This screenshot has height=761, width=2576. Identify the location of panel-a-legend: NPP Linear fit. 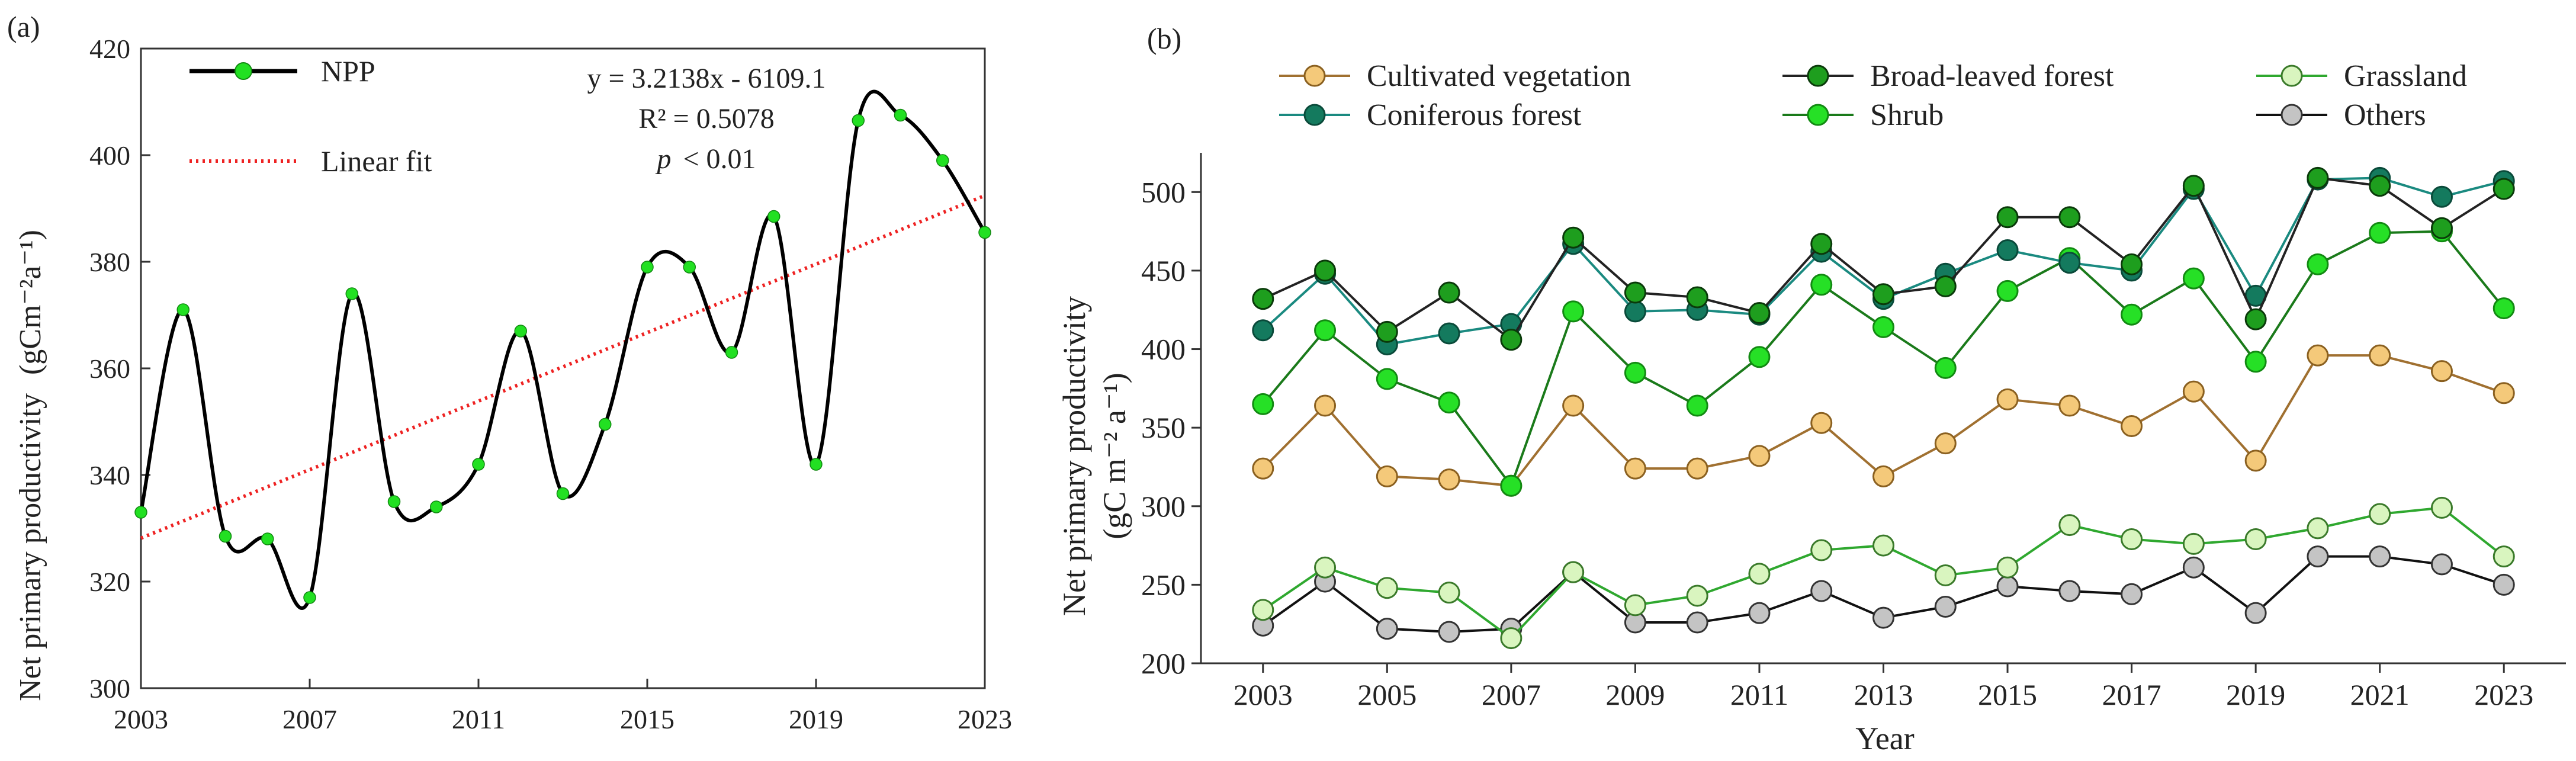
(311, 116).